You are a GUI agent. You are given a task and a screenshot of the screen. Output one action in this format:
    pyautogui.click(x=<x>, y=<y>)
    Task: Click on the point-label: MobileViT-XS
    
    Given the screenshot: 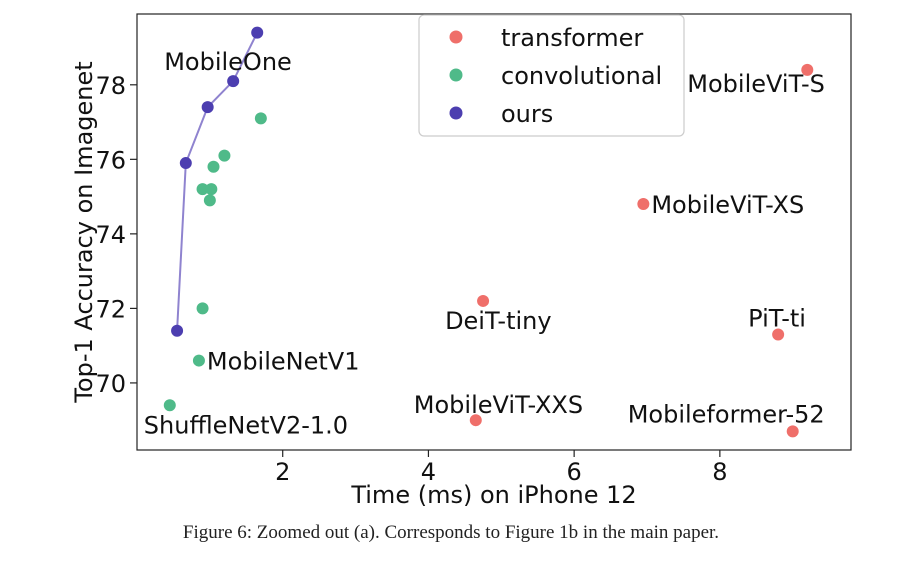 What is the action you would take?
    pyautogui.click(x=727, y=205)
    